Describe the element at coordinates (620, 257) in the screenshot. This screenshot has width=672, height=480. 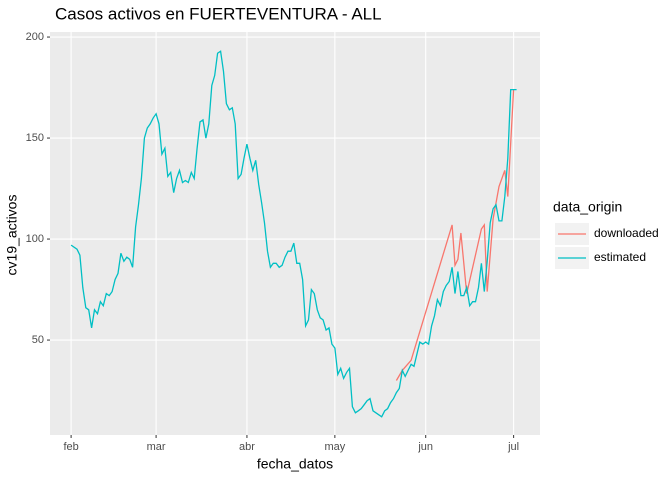
I see `legend-label: estimated` at that location.